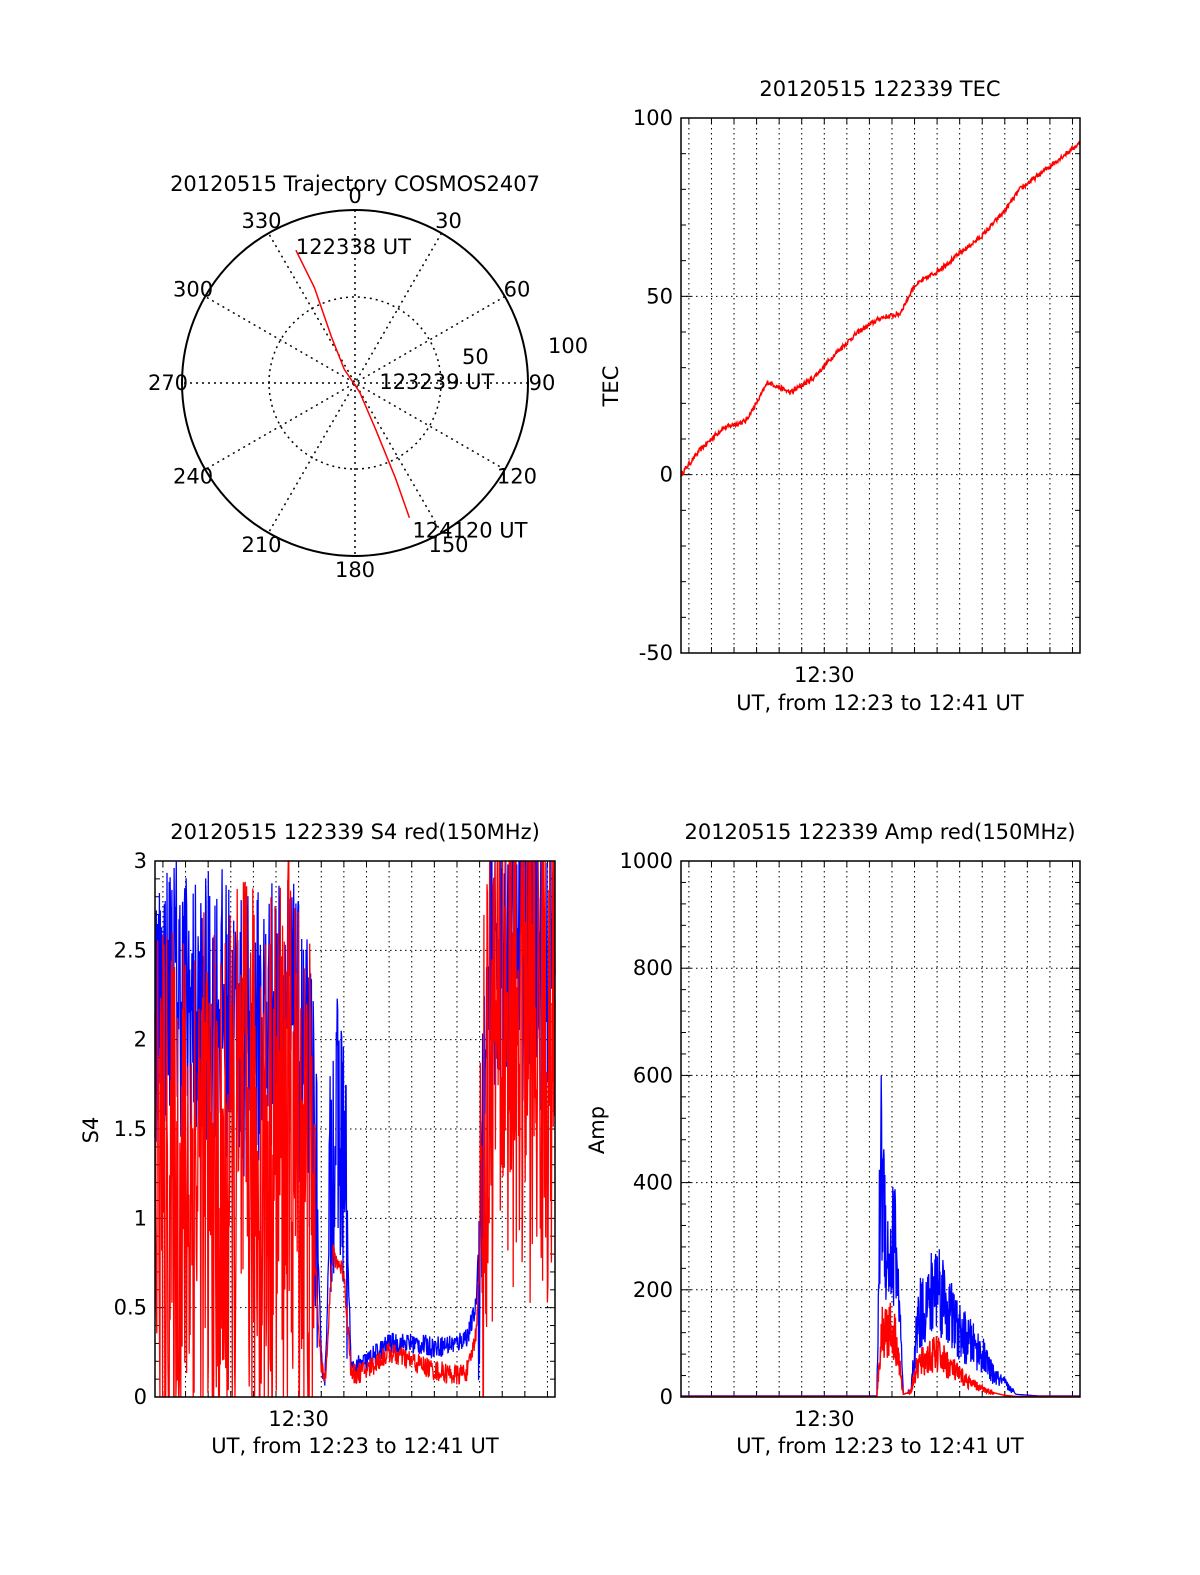  What do you see at coordinates (879, 89) in the screenshot?
I see `tec-title: 20120515 122339 TEC` at bounding box center [879, 89].